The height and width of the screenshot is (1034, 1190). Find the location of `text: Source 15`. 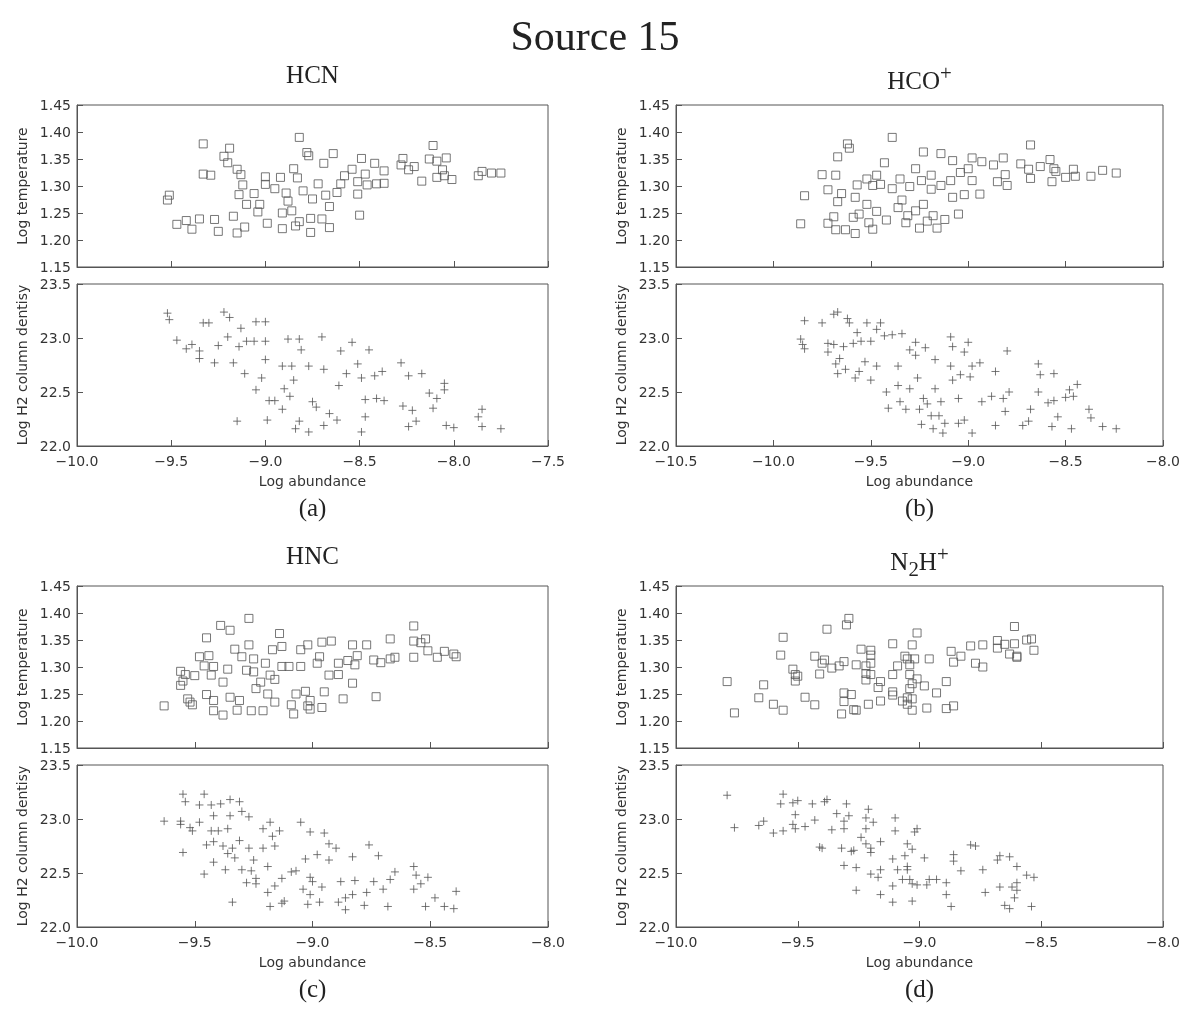

text: Source 15 is located at coordinates (595, 36).